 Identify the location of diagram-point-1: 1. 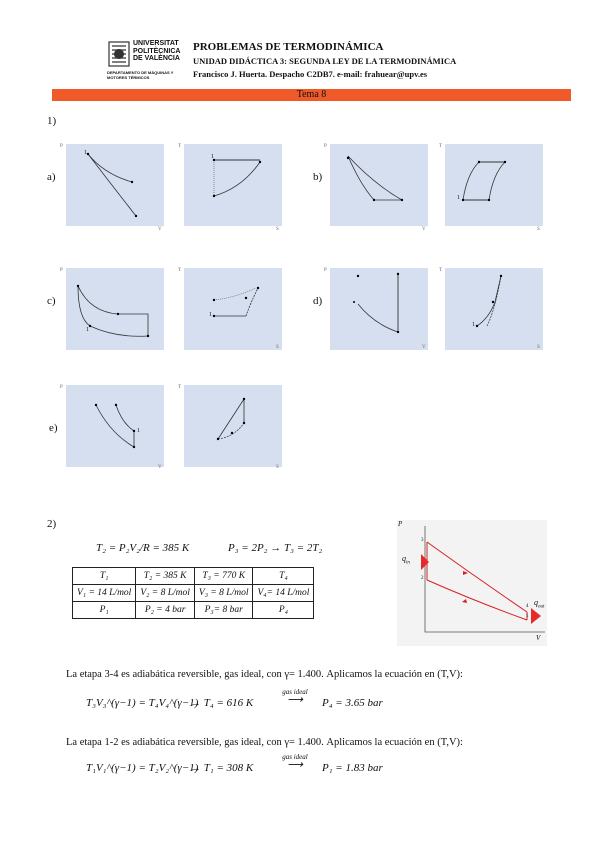
(527, 616).